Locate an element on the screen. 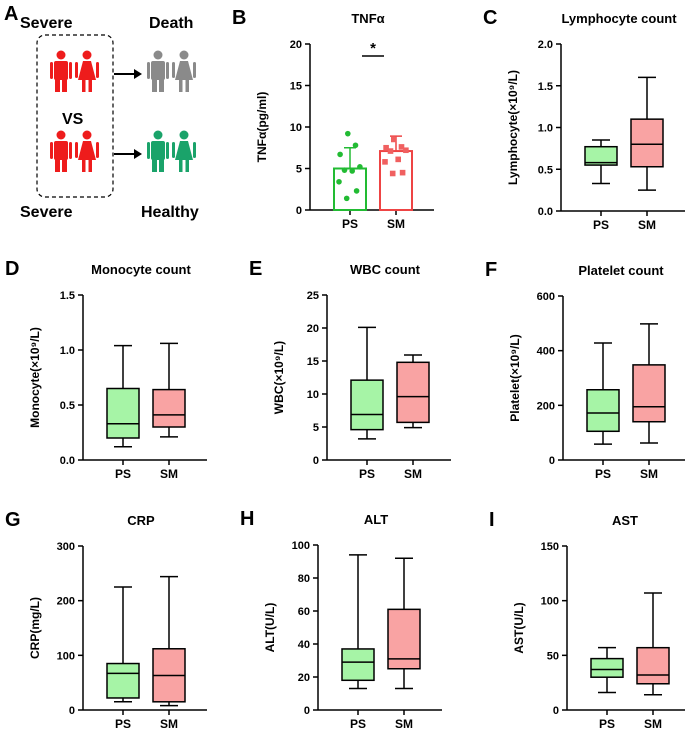 Image resolution: width=685 pixels, height=732 pixels. y-tick-label: 0.5 is located at coordinates (67, 406).